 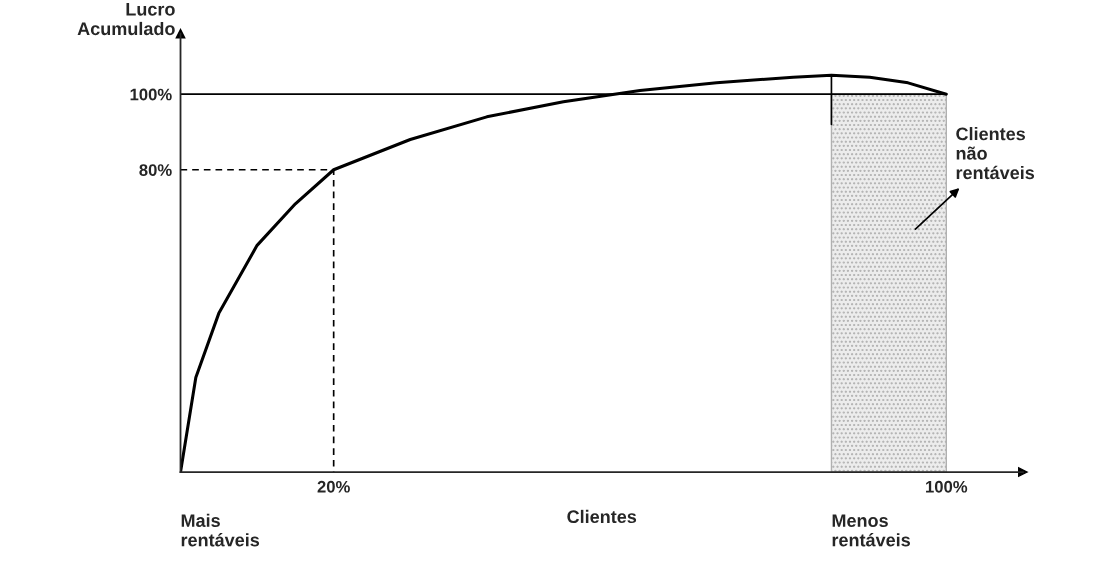 I want to click on x-axis-title: Clientes, so click(x=602, y=516).